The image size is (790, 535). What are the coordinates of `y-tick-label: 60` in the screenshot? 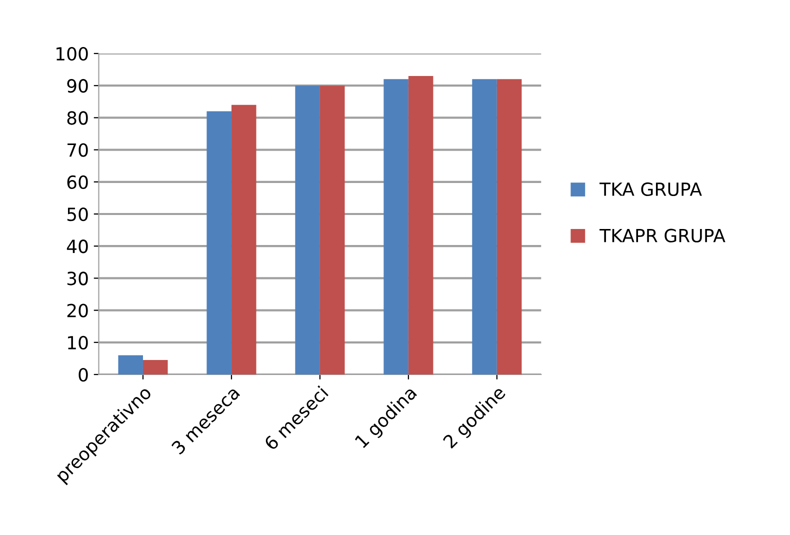 It's located at (77, 182).